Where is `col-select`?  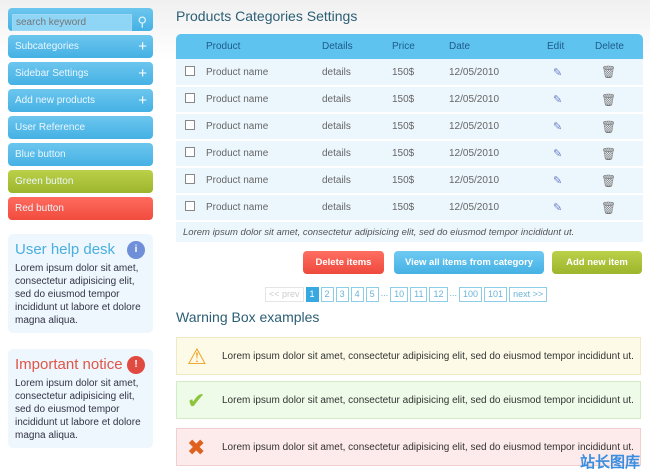
col-select is located at coordinates (191, 46).